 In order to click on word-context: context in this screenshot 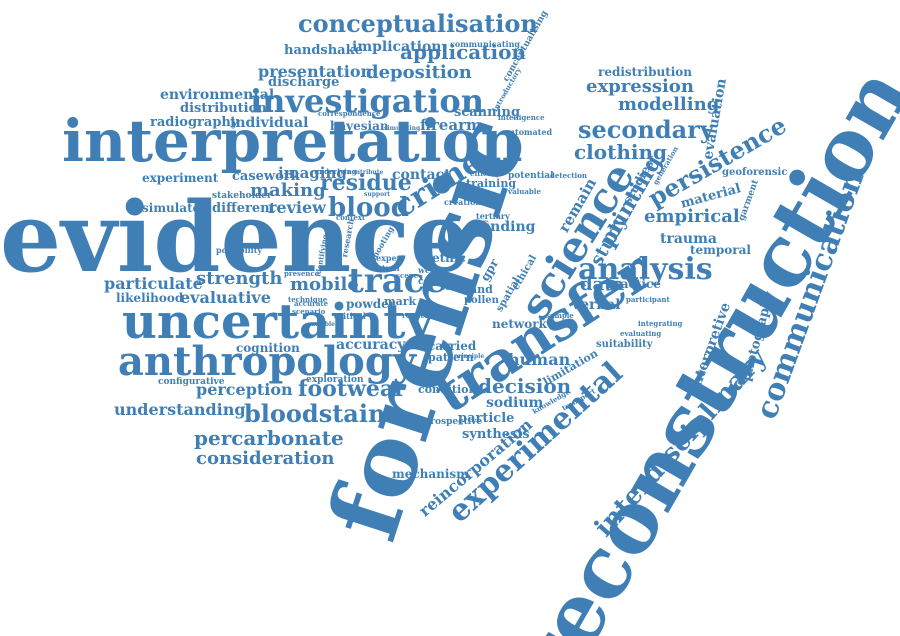, I will do `click(351, 217)`.